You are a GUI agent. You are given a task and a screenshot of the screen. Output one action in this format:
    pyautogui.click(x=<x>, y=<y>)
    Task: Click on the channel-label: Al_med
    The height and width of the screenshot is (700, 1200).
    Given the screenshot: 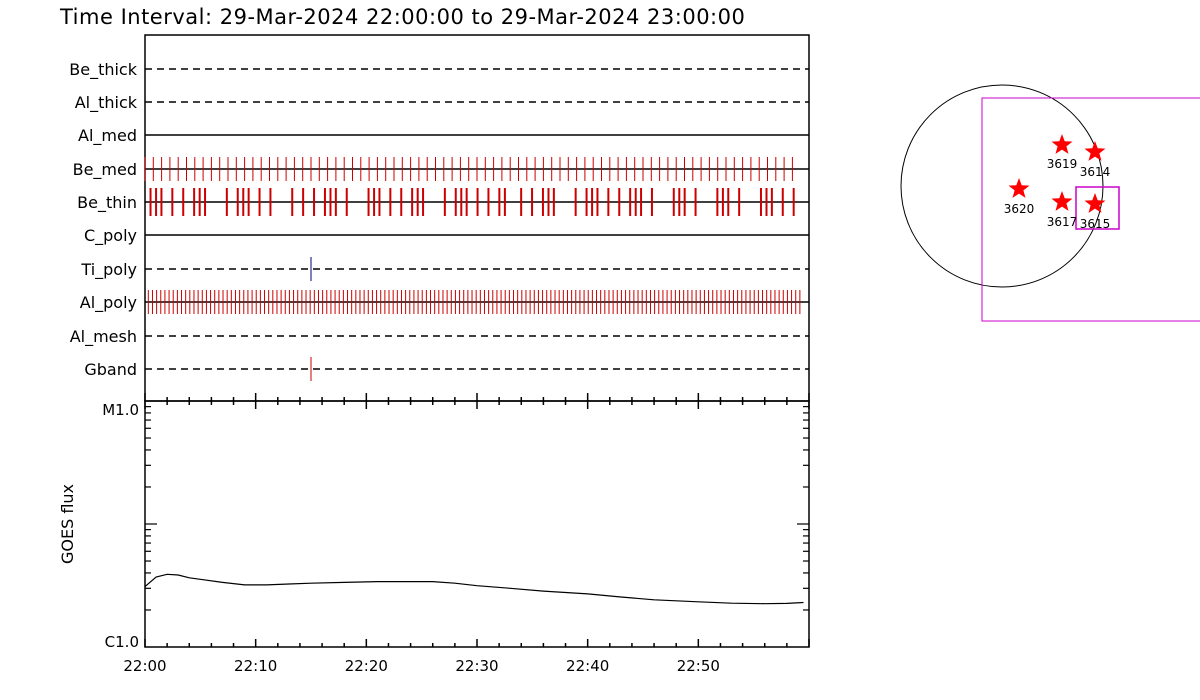 What is the action you would take?
    pyautogui.click(x=107, y=136)
    